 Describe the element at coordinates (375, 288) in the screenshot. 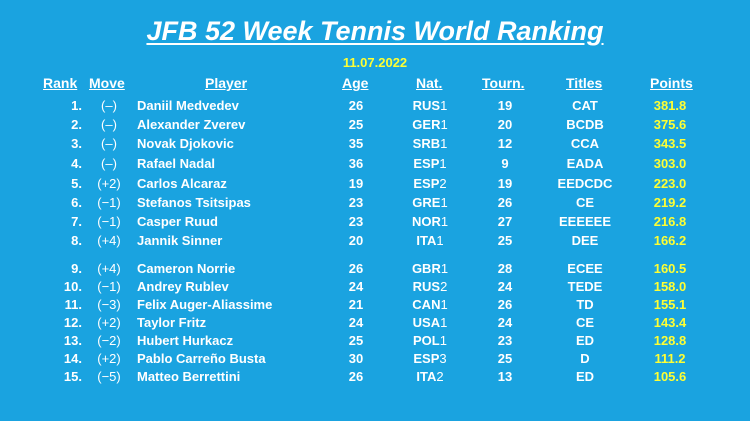

I see `table-row: 10. (−1) Andrey Rublev 24 RUS2 24 TEDE 158.0` at that location.